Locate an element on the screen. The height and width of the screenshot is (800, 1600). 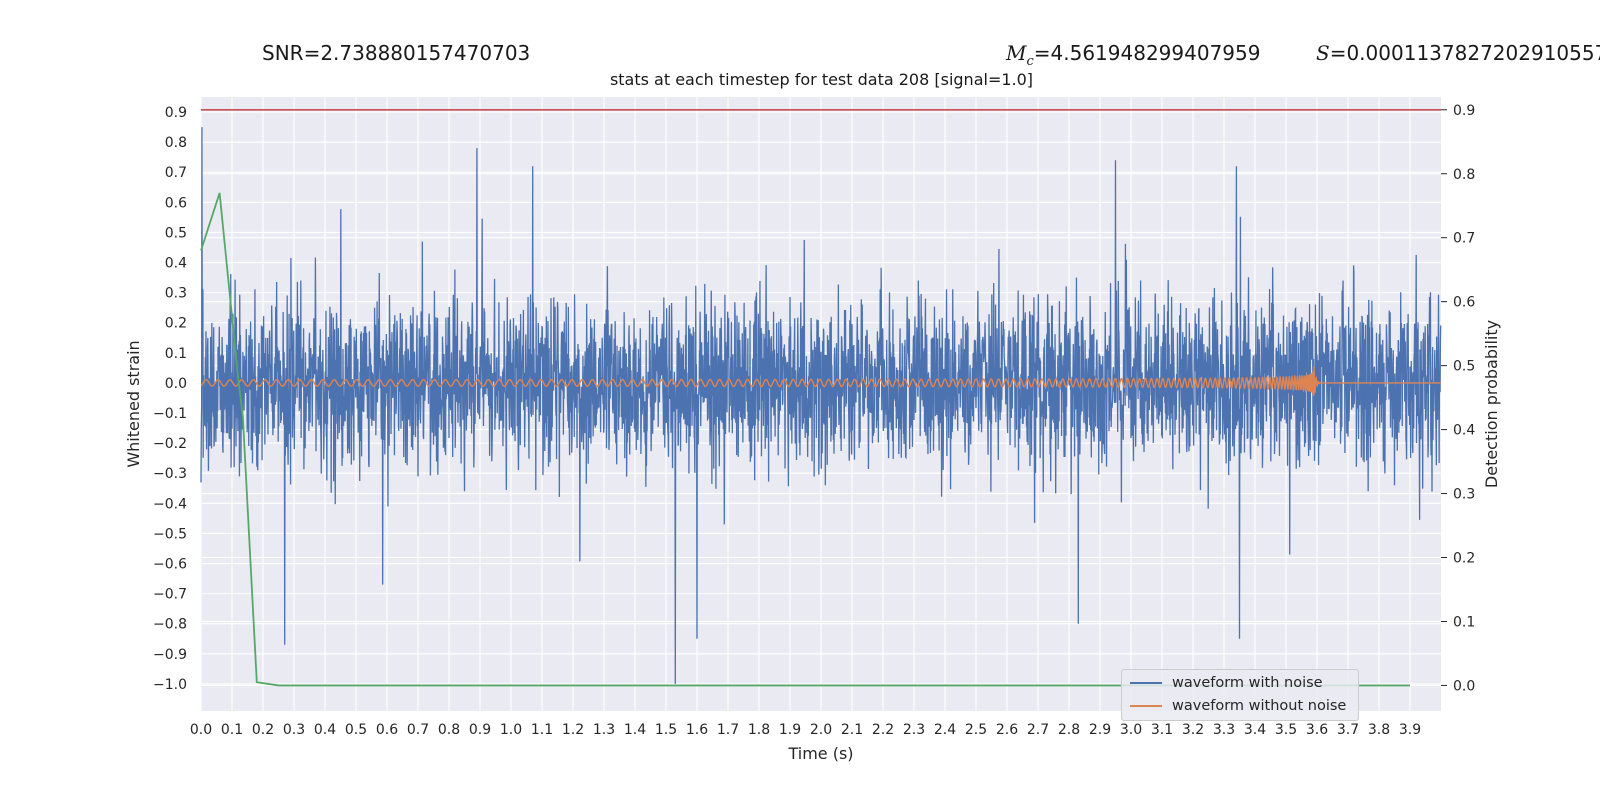
legend-label-noisy: waveform with noise is located at coordinates (1247, 683).